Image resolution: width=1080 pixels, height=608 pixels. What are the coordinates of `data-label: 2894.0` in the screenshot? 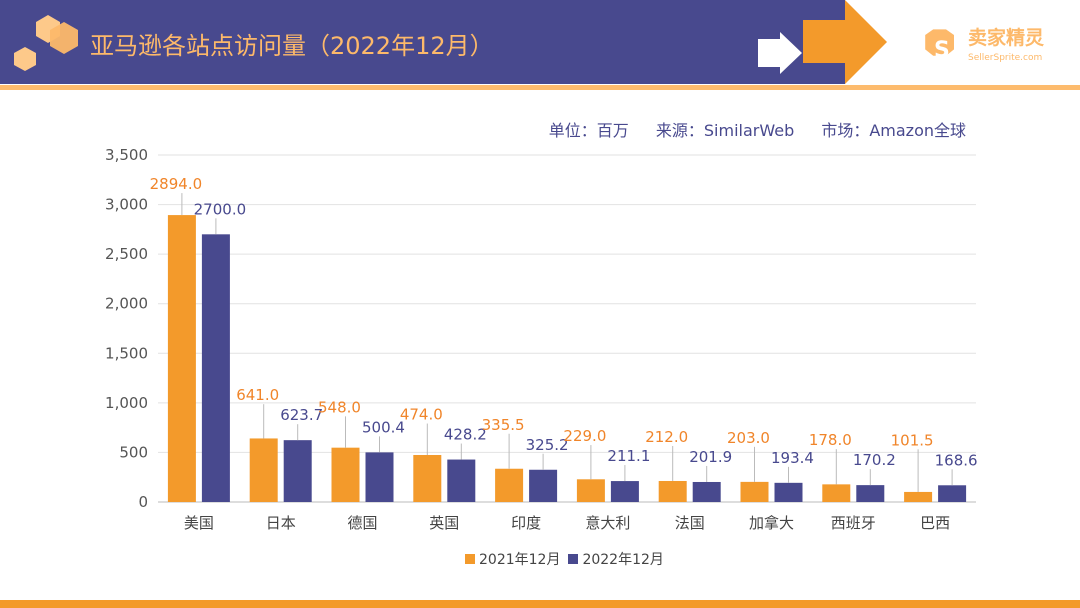 It's located at (176, 184).